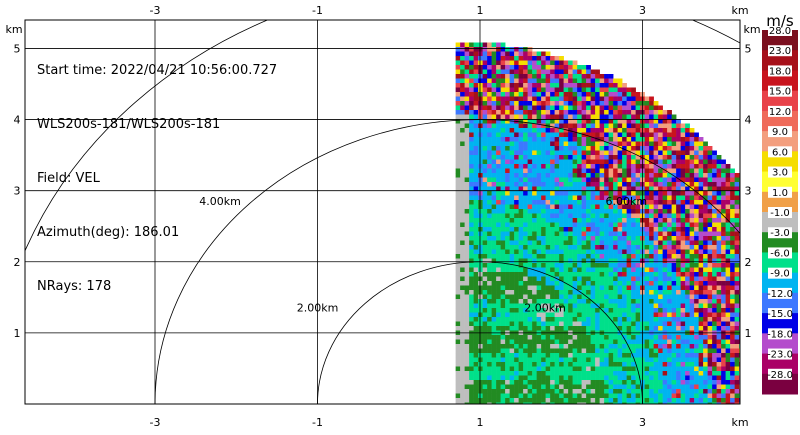 This screenshot has height=435, width=800. I want to click on nrays-value: NRays: 178, so click(74, 286).